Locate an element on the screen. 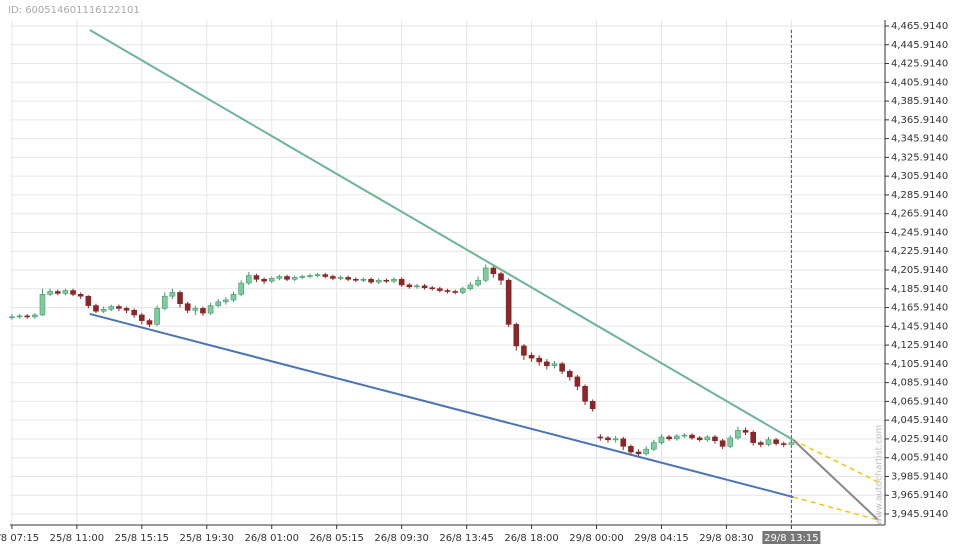 This screenshot has height=550, width=960. y-tick-label: 3,985.9140 is located at coordinates (919, 476).